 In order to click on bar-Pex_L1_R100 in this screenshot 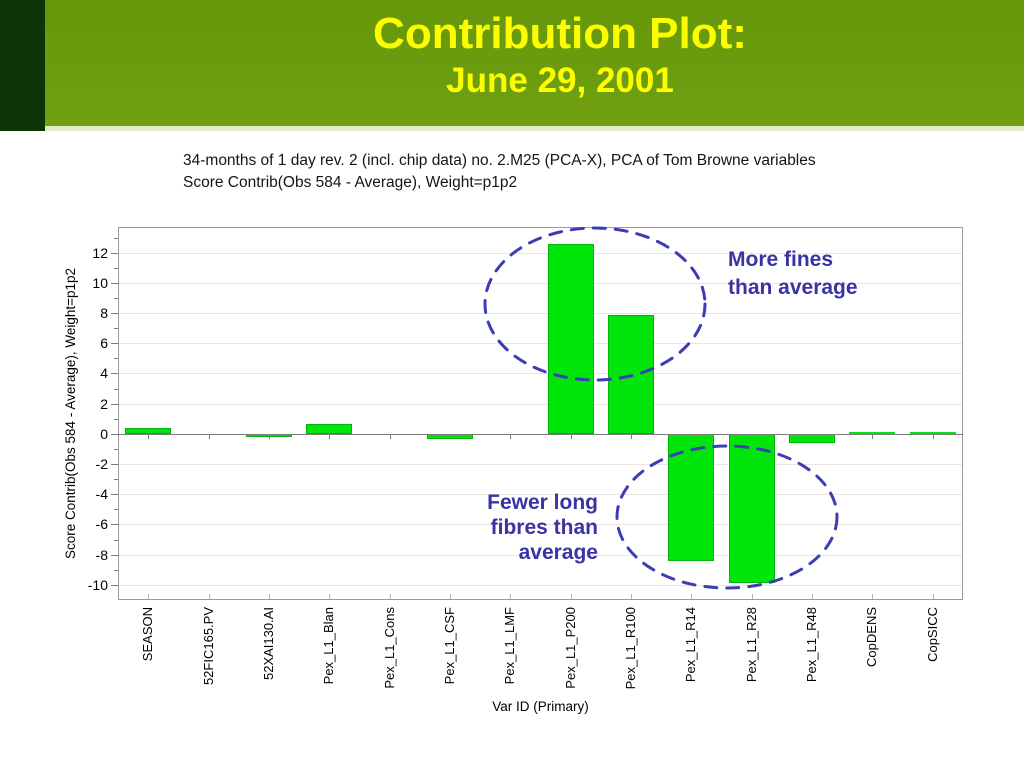, I will do `click(631, 374)`.